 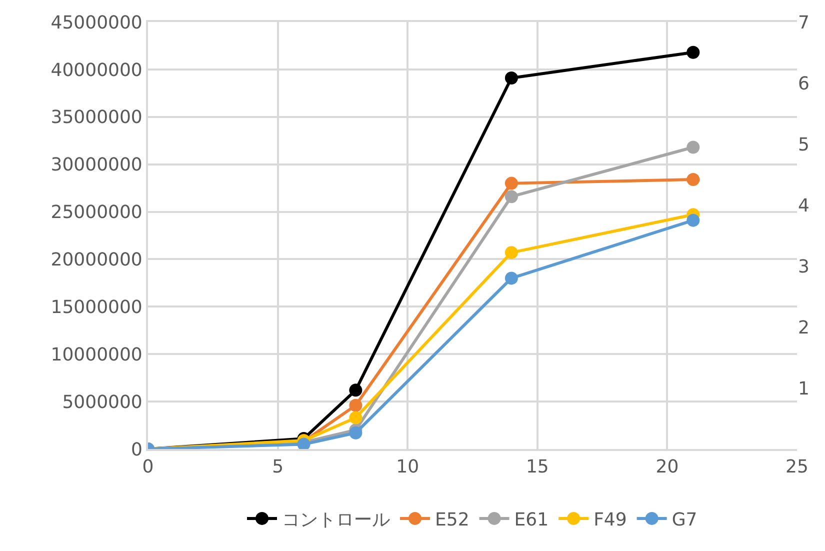 I want to click on x-tick-label: 15, so click(x=537, y=467).